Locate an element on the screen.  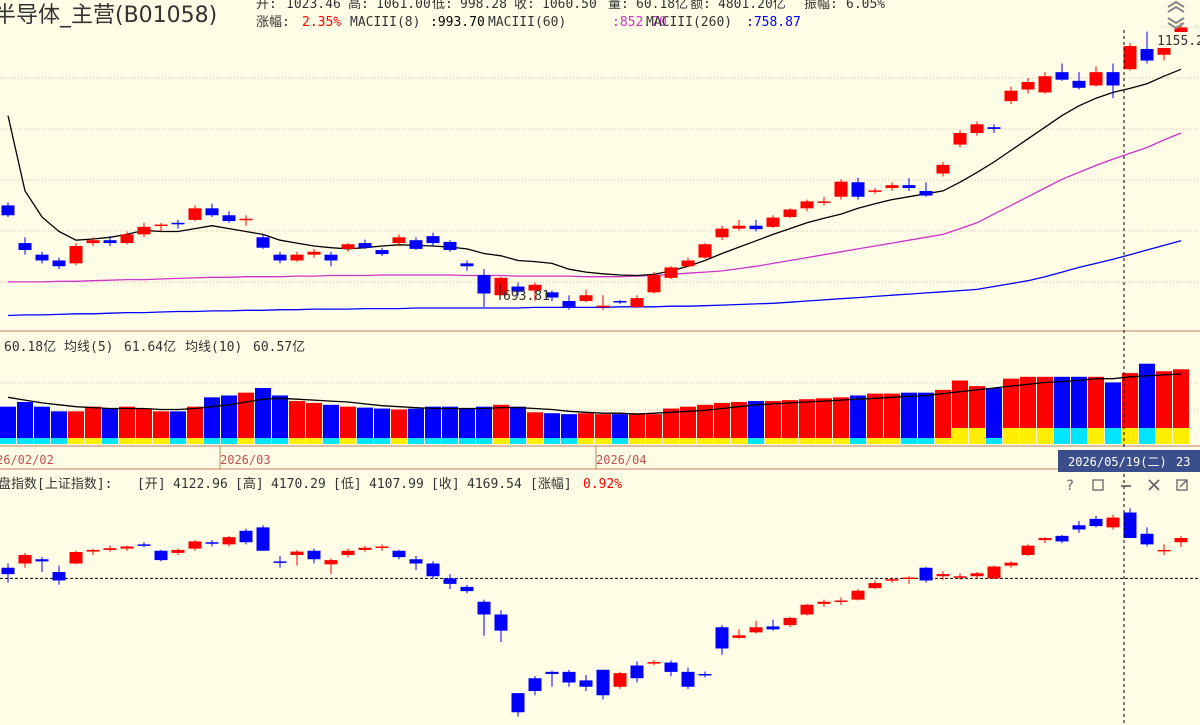
maximize-icon is located at coordinates (1182, 485).